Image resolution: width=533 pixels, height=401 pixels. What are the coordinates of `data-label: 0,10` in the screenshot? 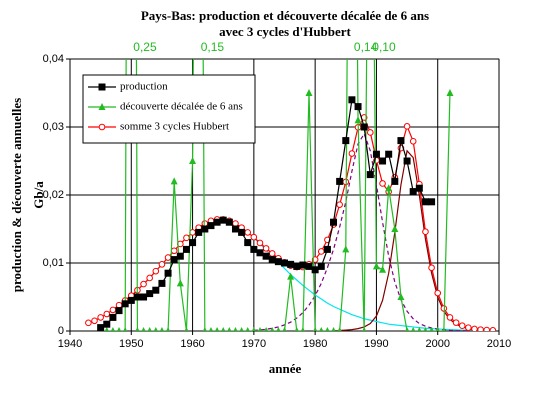 It's located at (384, 47).